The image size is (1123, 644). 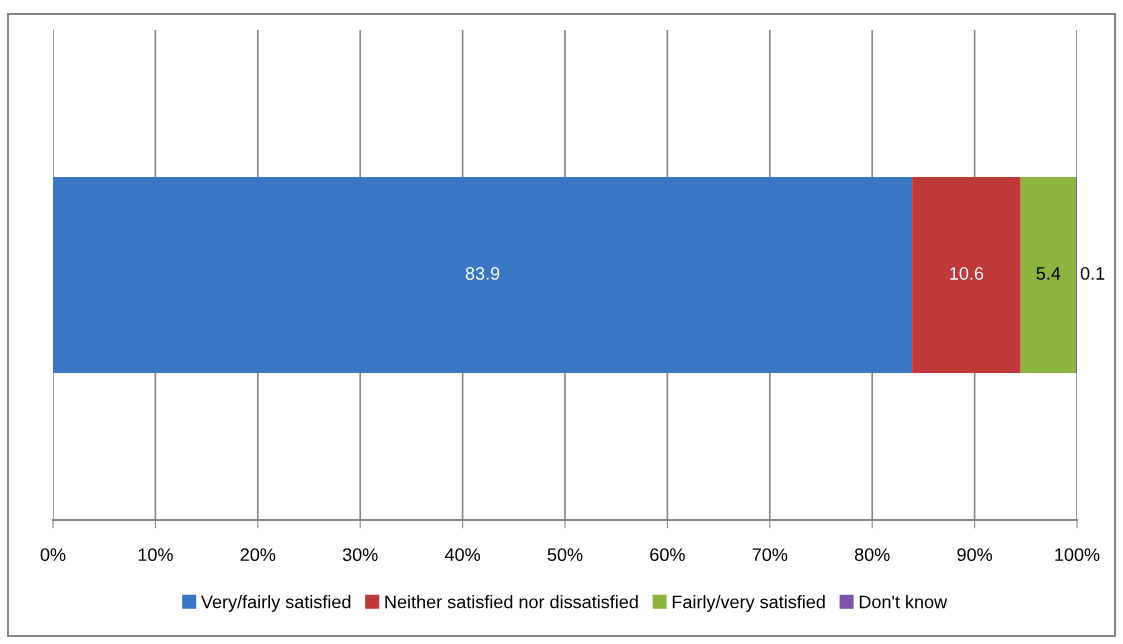 I want to click on x-tick-label: 30%, so click(x=360, y=555).